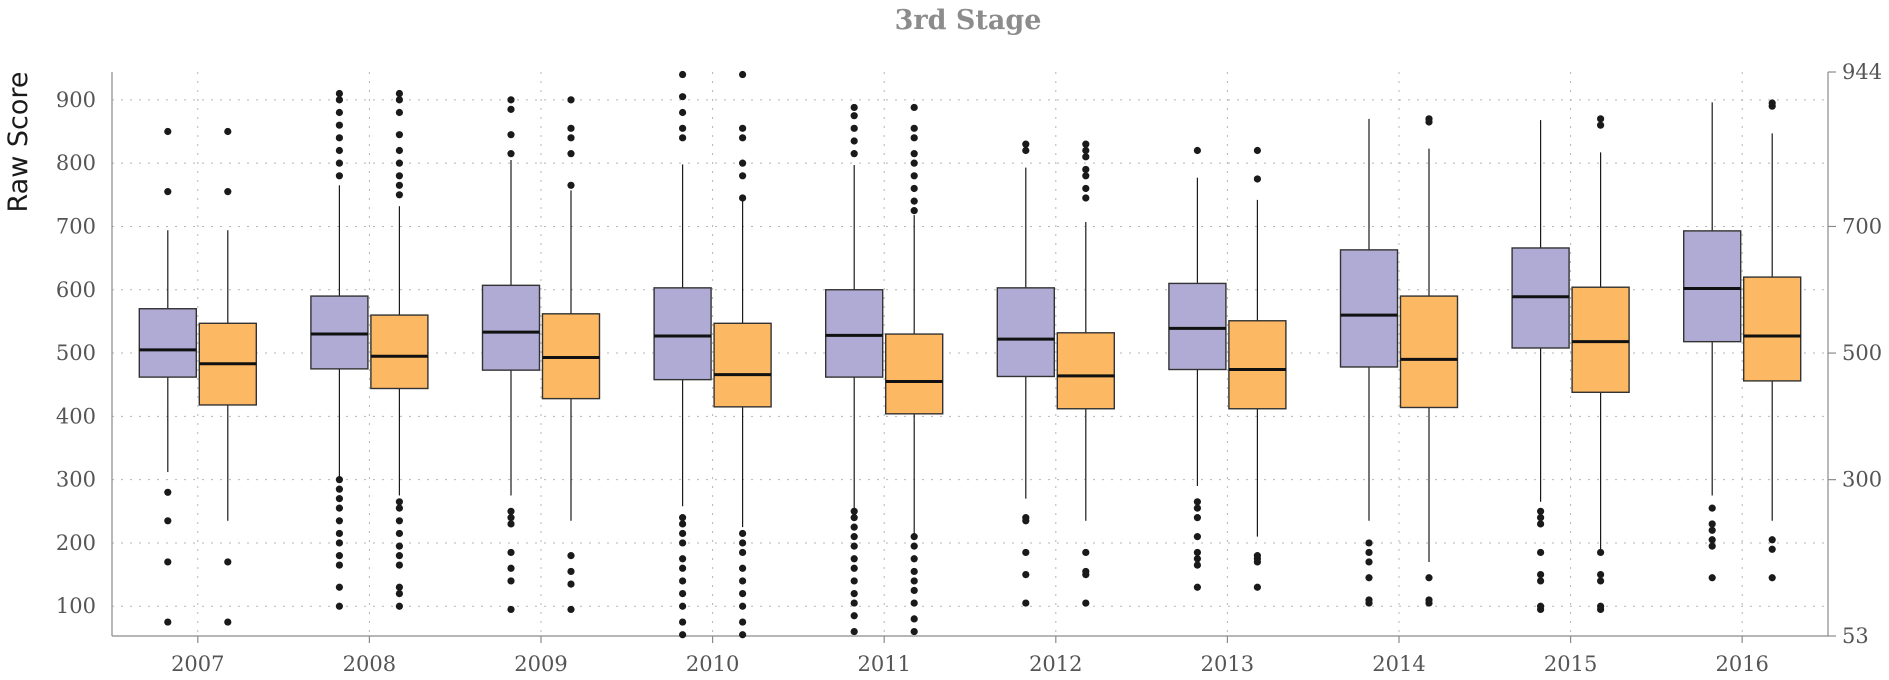 Image resolution: width=1889 pixels, height=680 pixels. I want to click on x-tick-label: 2010, so click(712, 664).